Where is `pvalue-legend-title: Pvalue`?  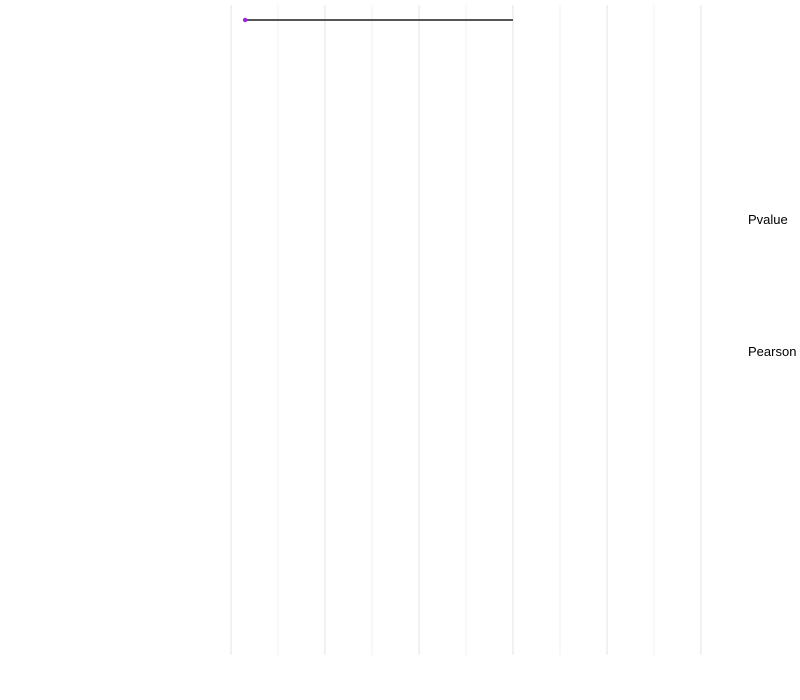
pvalue-legend-title: Pvalue is located at coordinates (768, 219).